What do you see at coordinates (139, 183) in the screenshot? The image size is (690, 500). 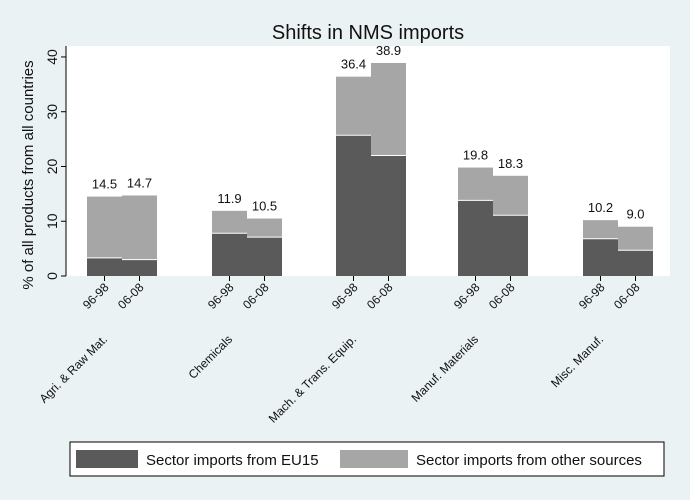 I see `bar-total-label: 14.7` at bounding box center [139, 183].